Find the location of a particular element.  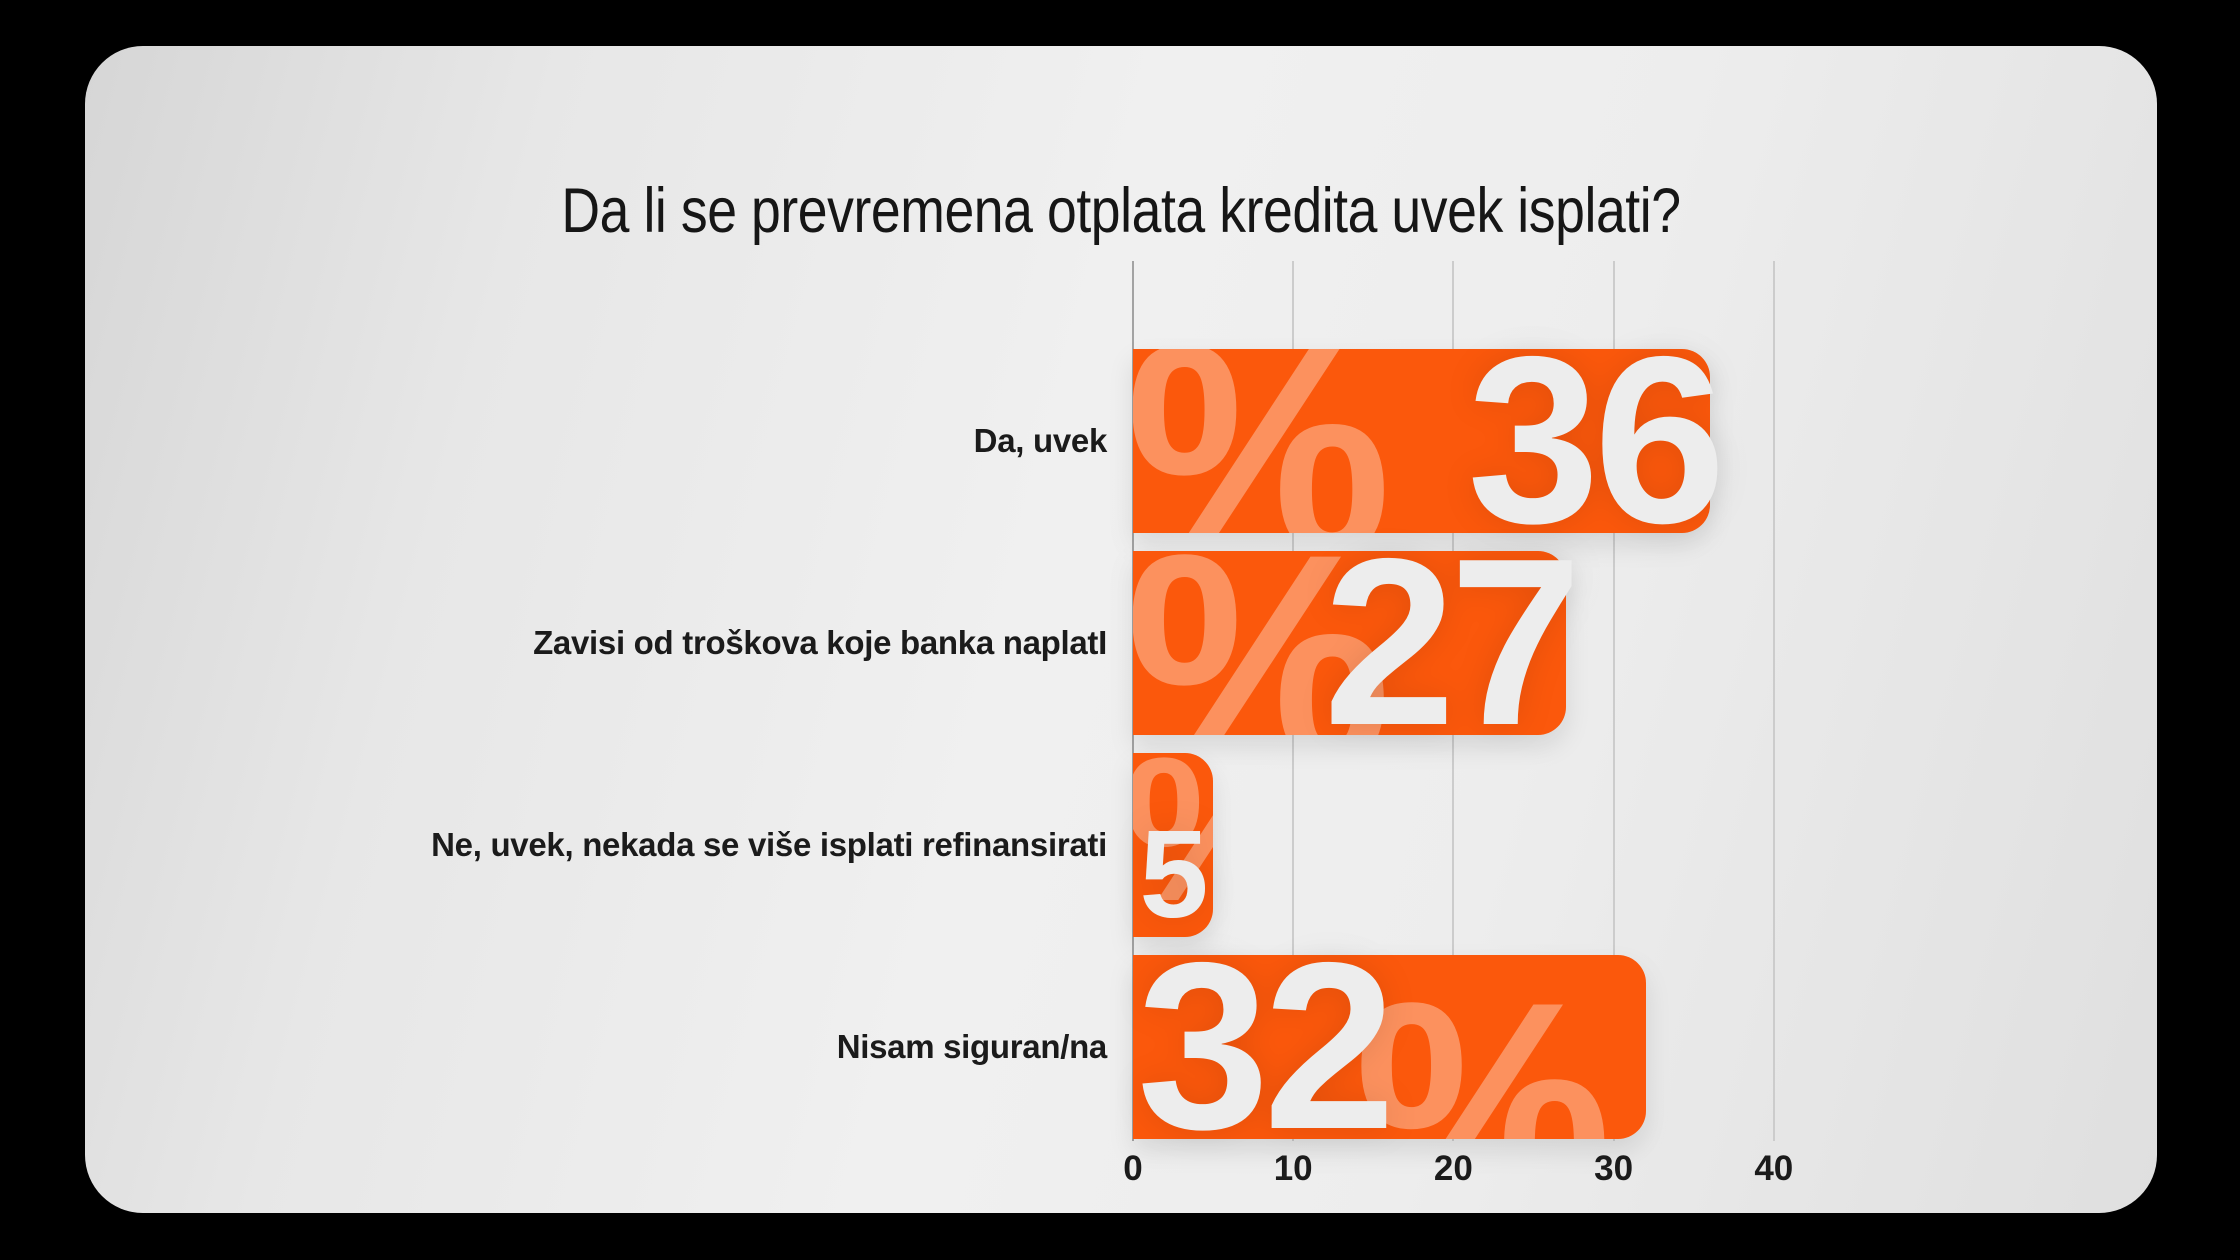

x-axis-tick-label: 30 is located at coordinates (1614, 1168).